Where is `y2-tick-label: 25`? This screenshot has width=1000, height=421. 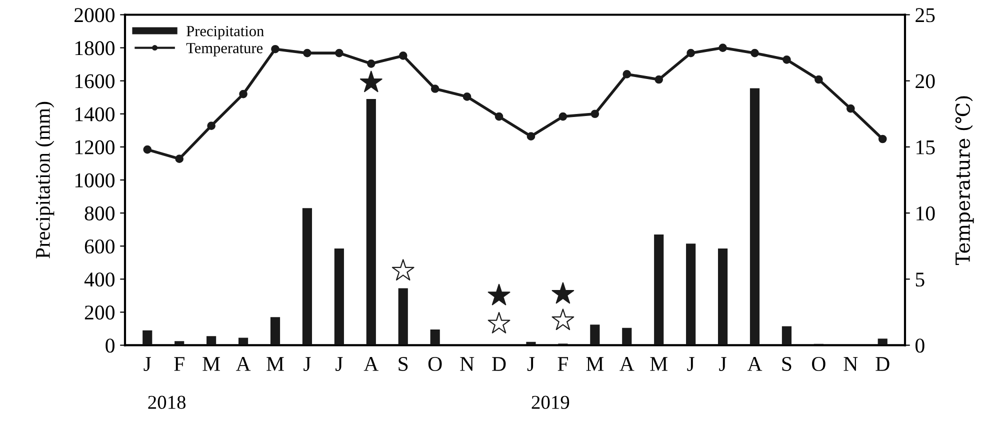
y2-tick-label: 25 is located at coordinates (925, 15).